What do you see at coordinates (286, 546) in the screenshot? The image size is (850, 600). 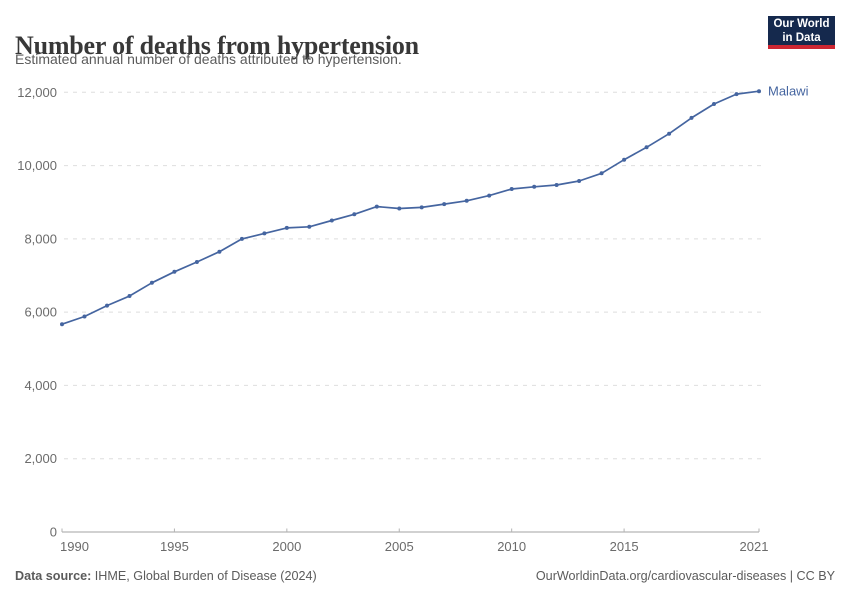 I see `x-axis-tick-label: 2000` at bounding box center [286, 546].